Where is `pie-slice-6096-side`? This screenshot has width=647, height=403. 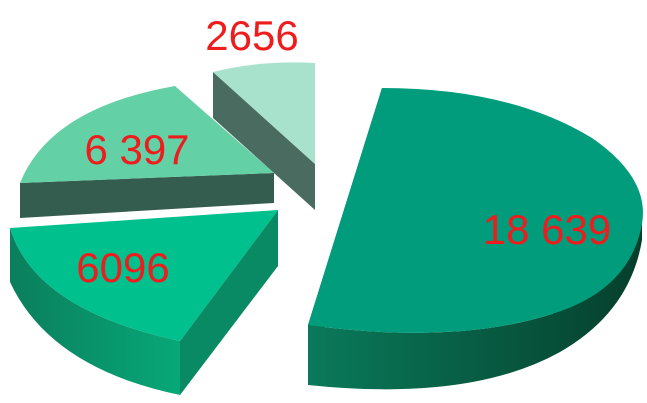 pie-slice-6096-side is located at coordinates (95, 311).